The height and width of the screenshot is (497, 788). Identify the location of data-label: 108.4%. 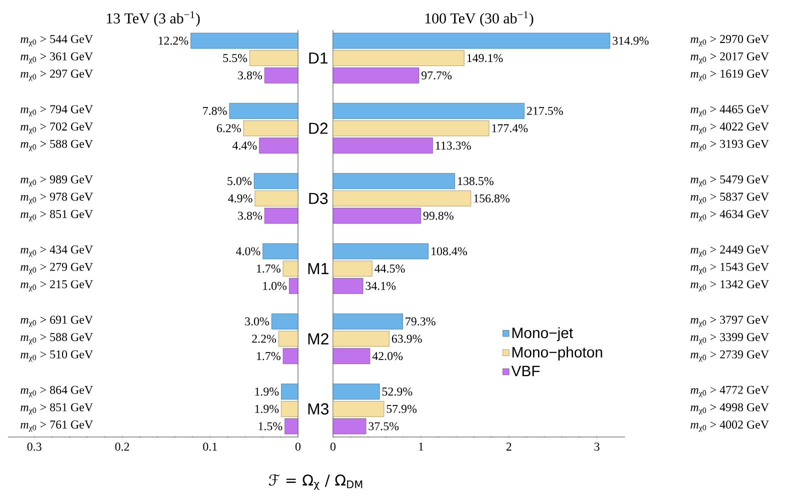
(449, 251).